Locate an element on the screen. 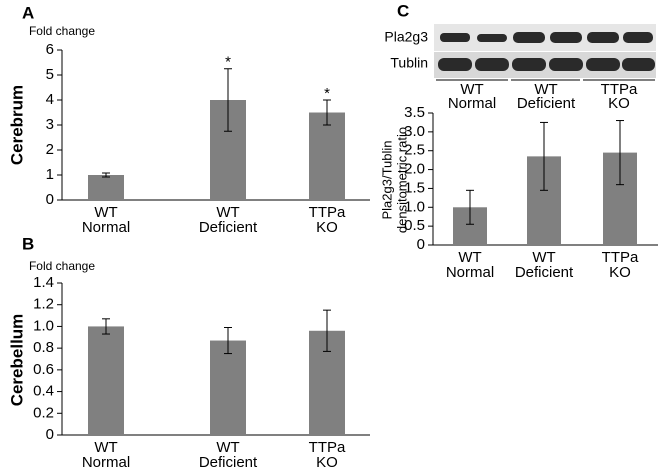 The width and height of the screenshot is (666, 474). y-axis-label: Cerebrum is located at coordinates (16, 125).